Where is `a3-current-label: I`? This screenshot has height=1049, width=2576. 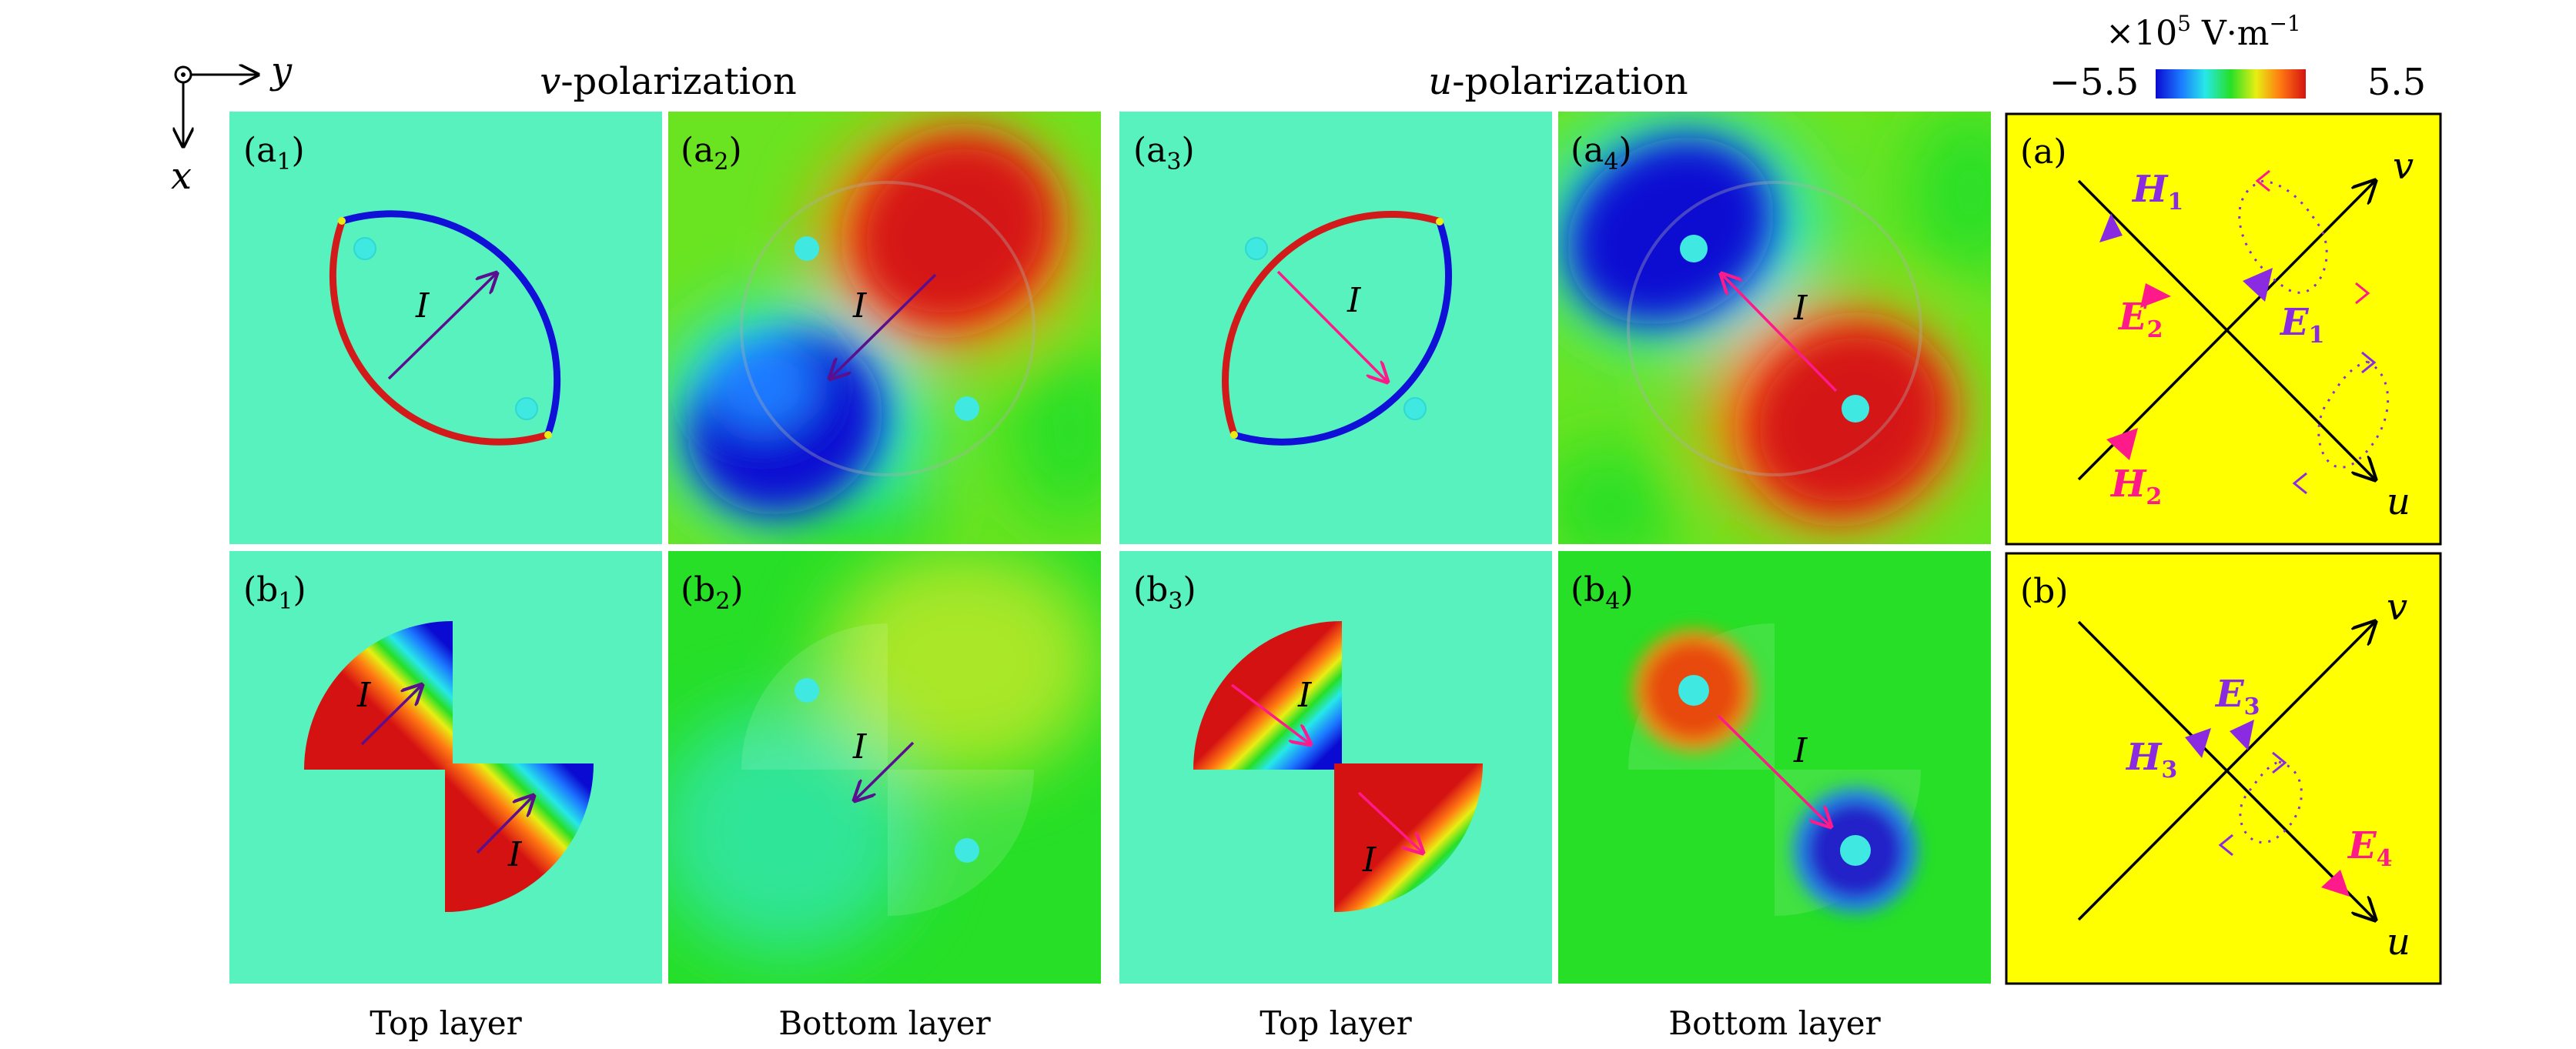
a3-current-label: I is located at coordinates (1355, 300).